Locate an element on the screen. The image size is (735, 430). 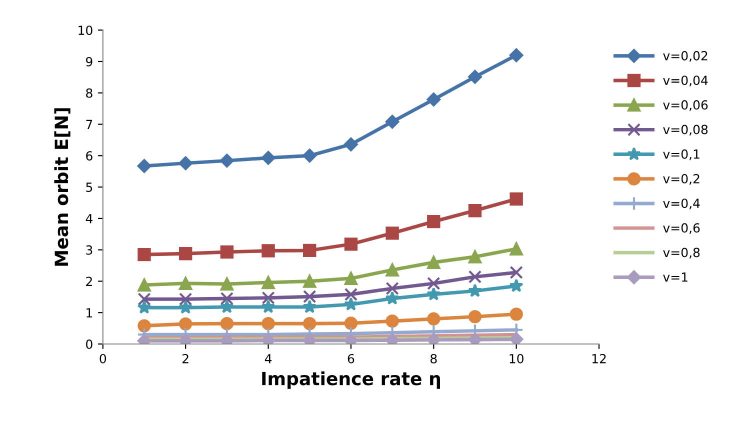
legend-label: v=0,06 is located at coordinates (685, 105).